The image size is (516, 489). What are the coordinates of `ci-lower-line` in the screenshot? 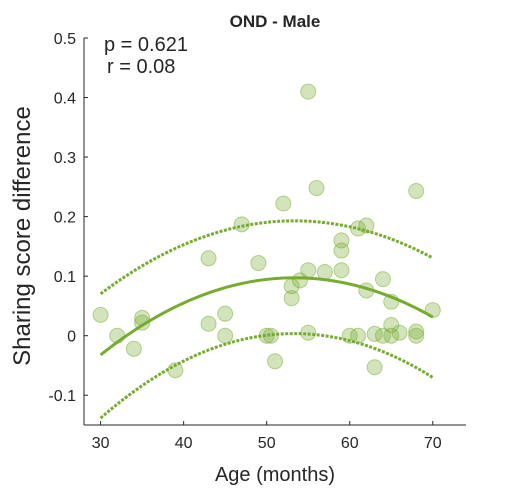 It's located at (267, 376).